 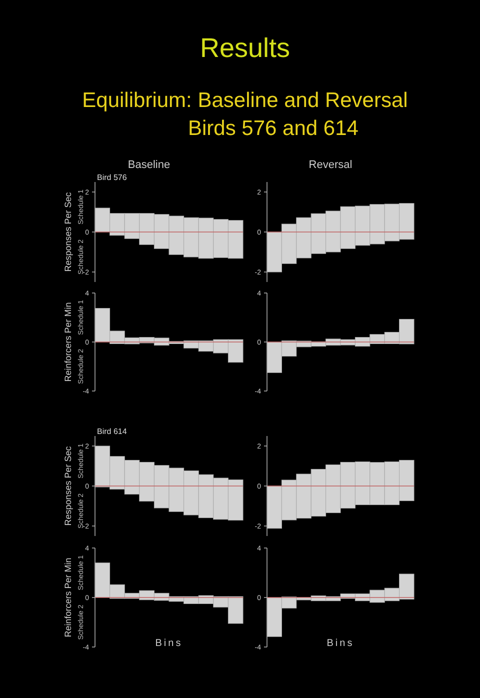 What do you see at coordinates (112, 431) in the screenshot?
I see `chart-subtitle: Bird 614` at bounding box center [112, 431].